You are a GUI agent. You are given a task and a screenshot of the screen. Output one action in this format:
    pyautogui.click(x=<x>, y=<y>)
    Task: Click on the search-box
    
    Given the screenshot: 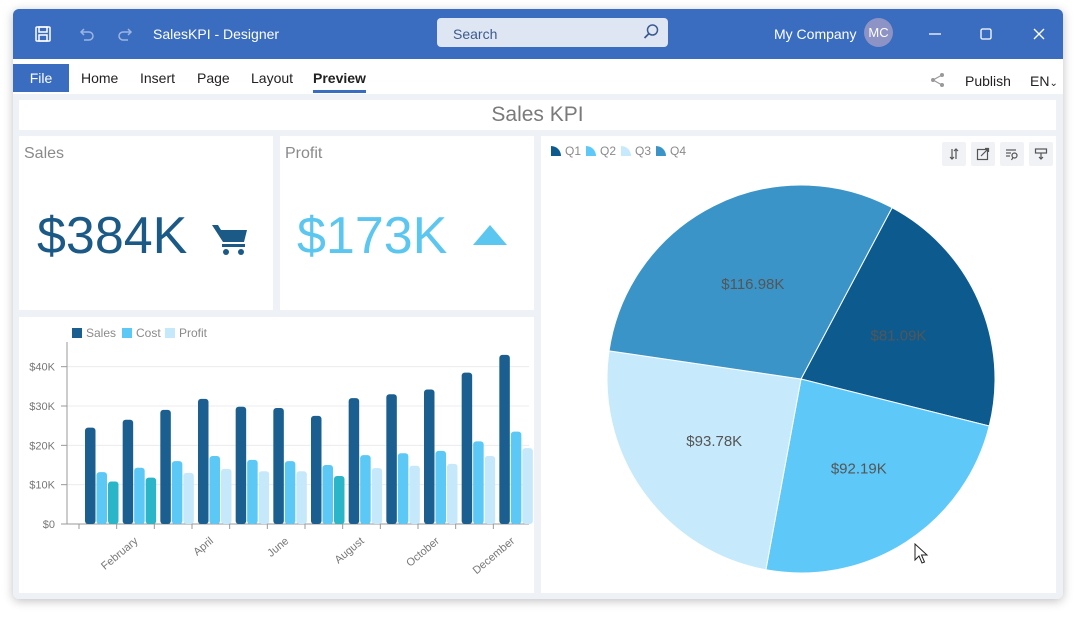 What is the action you would take?
    pyautogui.click(x=552, y=33)
    